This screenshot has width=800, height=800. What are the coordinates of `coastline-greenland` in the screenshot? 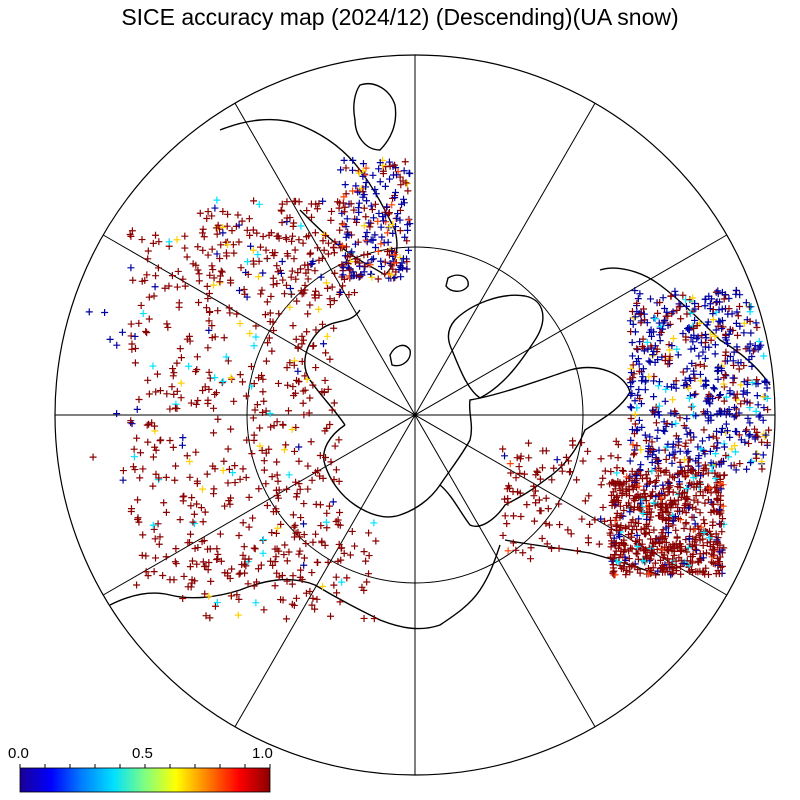 It's located at (495, 346).